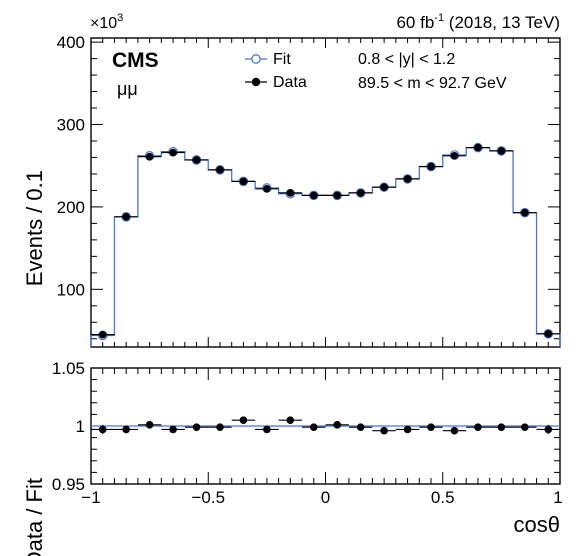 Image resolution: width=580 pixels, height=556 pixels. What do you see at coordinates (325, 497) in the screenshot?
I see `x-tick-label: 0` at bounding box center [325, 497].